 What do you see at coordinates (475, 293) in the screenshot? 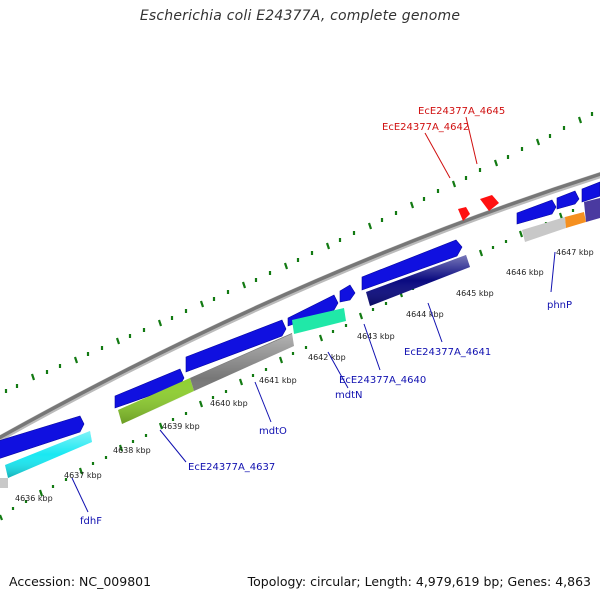
I see `kbp-label: 4645 kbp` at bounding box center [475, 293].